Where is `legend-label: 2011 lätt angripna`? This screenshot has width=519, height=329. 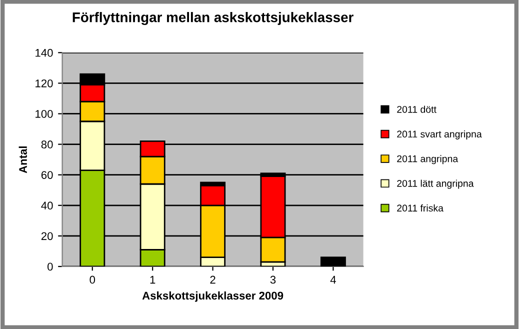
legend-label: 2011 lätt angripna is located at coordinates (435, 184).